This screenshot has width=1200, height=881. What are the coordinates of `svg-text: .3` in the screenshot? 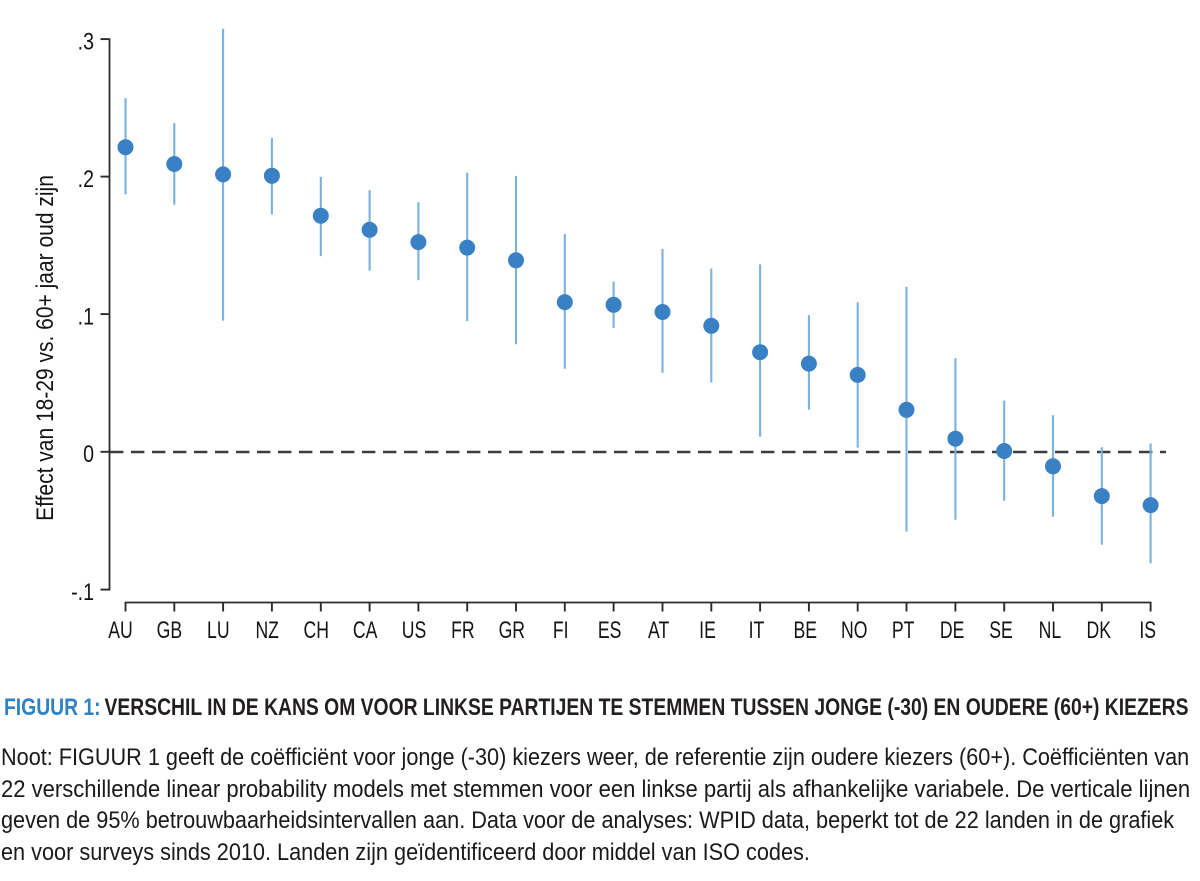 It's located at (86, 41).